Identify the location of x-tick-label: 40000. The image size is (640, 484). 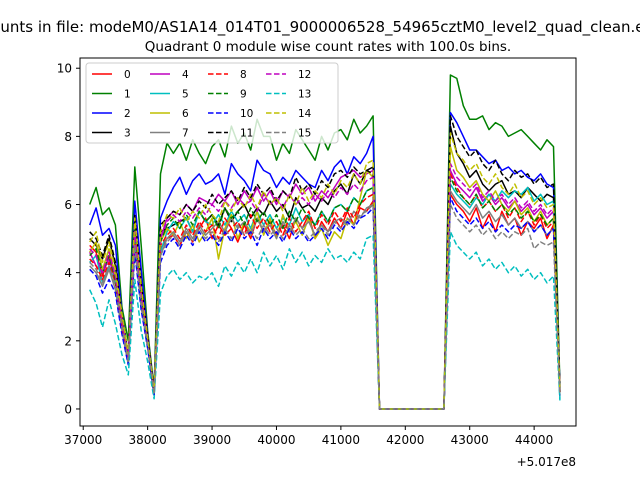
(276, 440).